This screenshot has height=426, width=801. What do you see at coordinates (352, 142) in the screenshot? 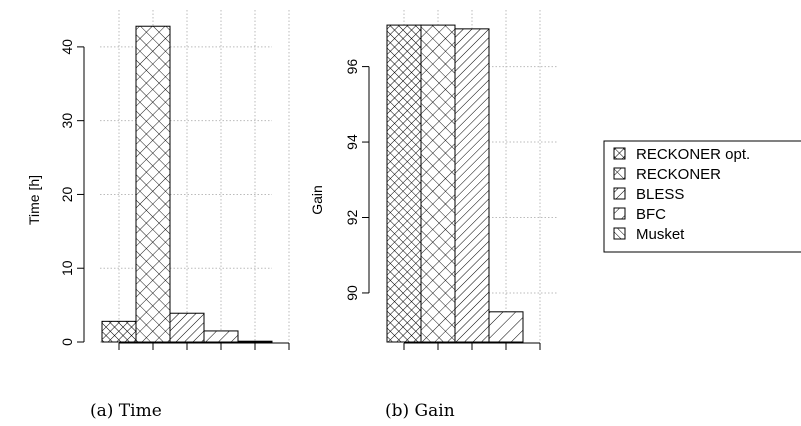
I see `gain-chart-y-tick-label: 94` at bounding box center [352, 142].